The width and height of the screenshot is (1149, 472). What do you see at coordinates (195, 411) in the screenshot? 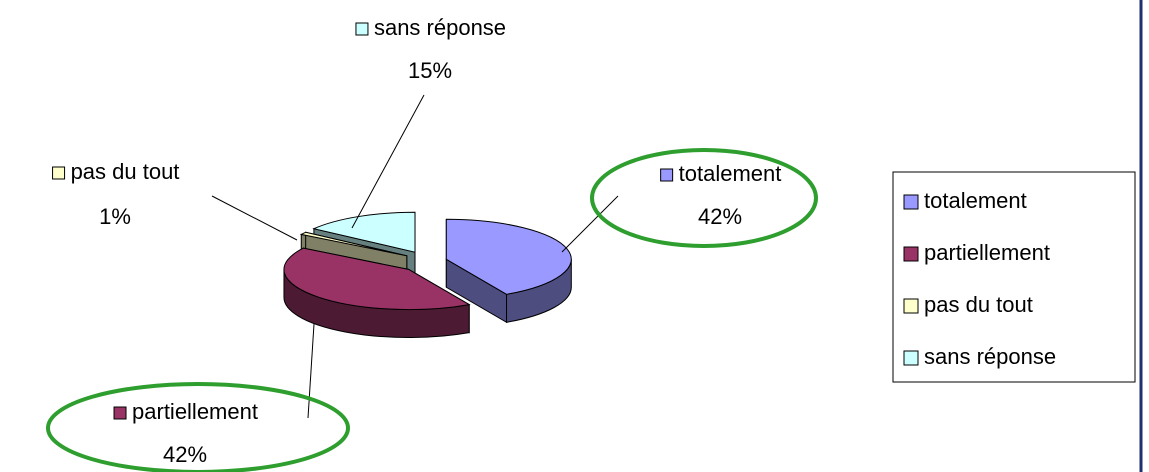
I see `data-label-name: partiellement` at bounding box center [195, 411].